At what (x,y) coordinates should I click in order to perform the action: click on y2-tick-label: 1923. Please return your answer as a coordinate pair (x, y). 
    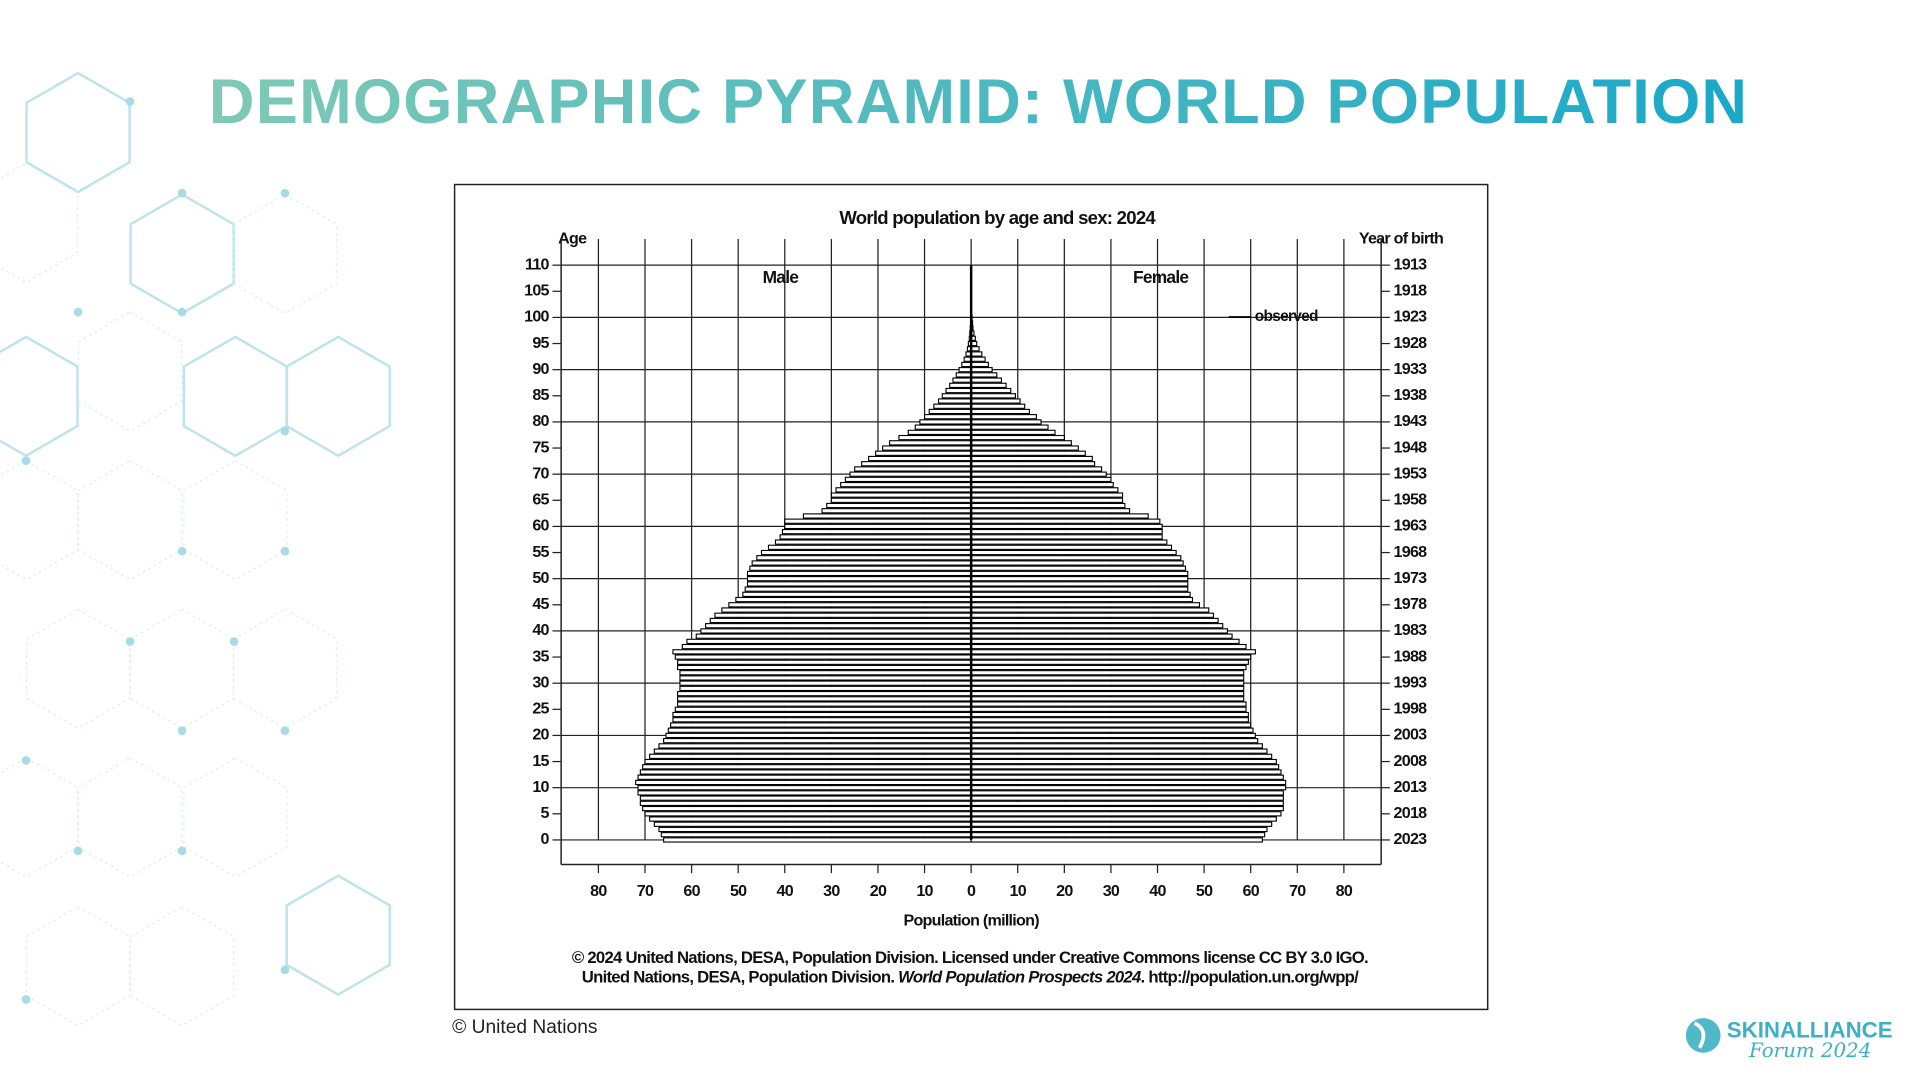
    Looking at the image, I should click on (1411, 317).